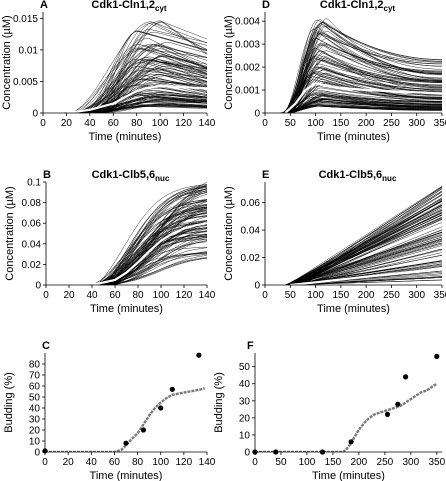  I want to click on y-tick-label: 0.06, so click(251, 203).